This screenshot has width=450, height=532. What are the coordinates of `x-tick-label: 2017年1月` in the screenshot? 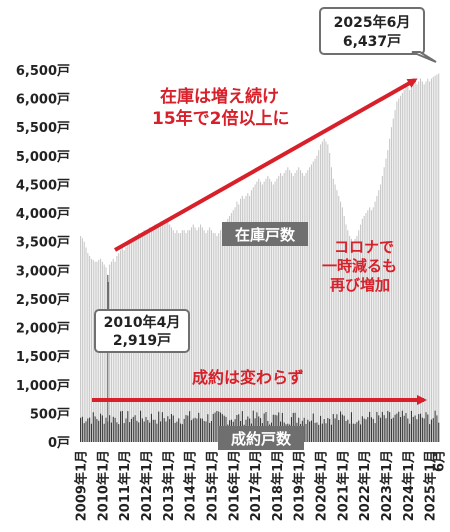 It's located at (256, 485).